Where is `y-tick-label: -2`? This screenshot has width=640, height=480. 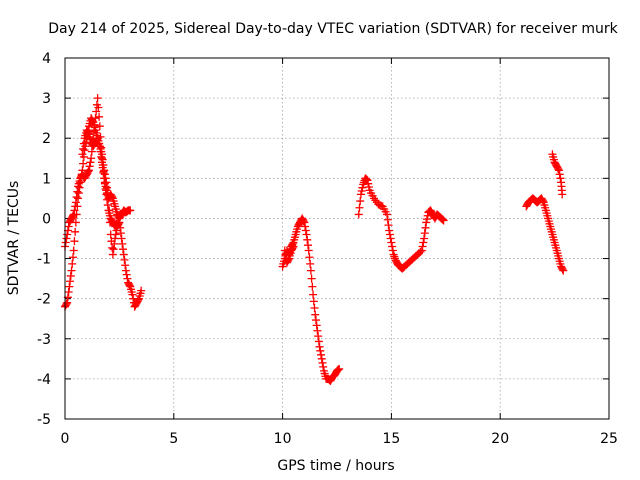 y-tick-label: -2 is located at coordinates (44, 300).